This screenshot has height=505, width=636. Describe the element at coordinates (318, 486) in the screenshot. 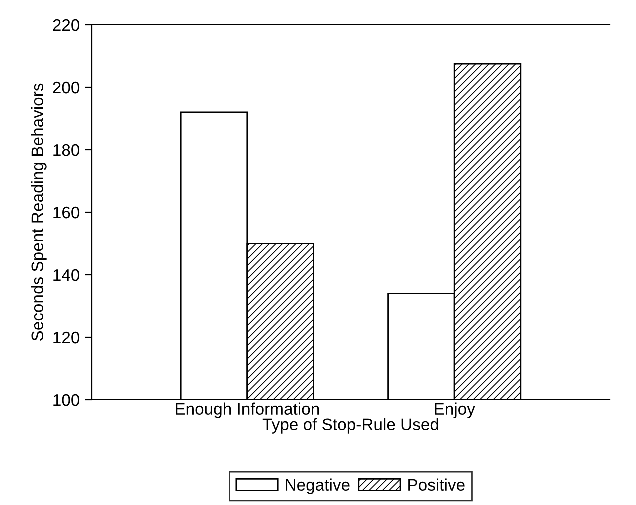

I see `legend-label: Negative` at that location.